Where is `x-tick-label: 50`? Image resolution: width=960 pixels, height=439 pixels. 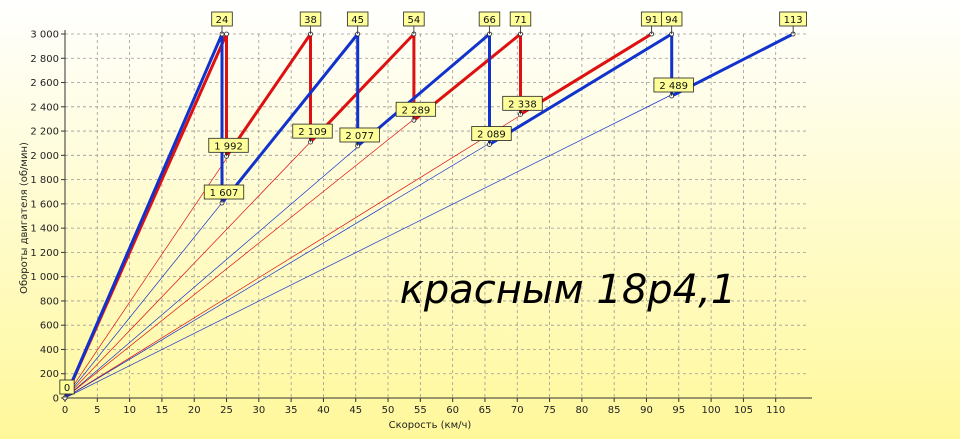
x-tick-label: 50 is located at coordinates (388, 410).